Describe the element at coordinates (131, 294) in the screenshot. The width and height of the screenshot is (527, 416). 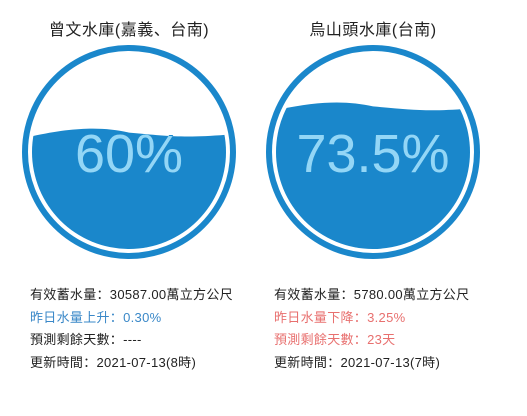
I see `effective-storage: 有效蓄水量：30587.00萬立方公尺` at that location.